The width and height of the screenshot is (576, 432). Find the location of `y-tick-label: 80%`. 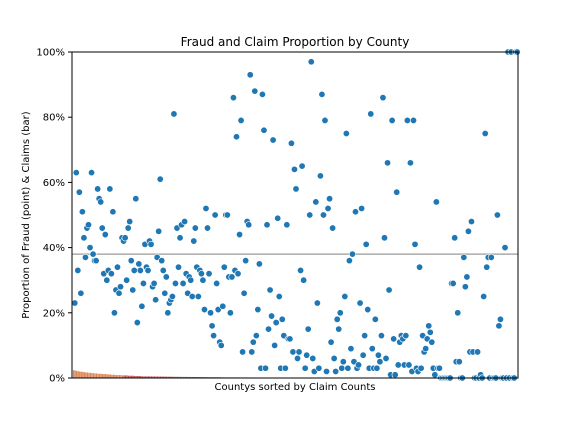

y-tick-label: 80% is located at coordinates (54, 118).